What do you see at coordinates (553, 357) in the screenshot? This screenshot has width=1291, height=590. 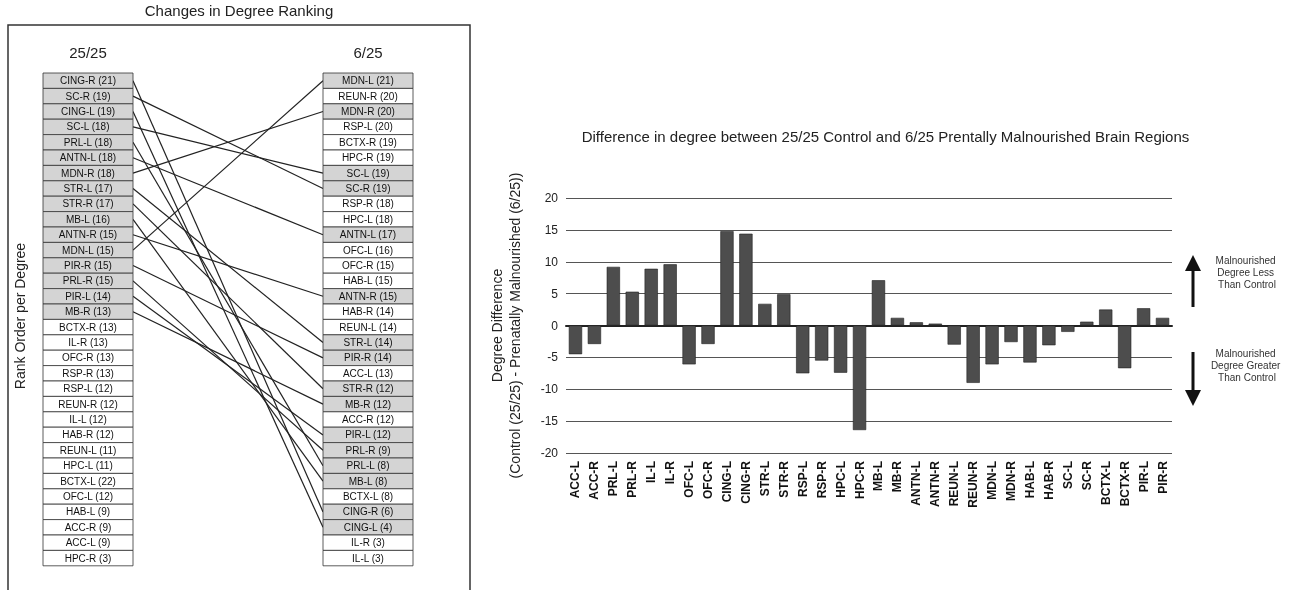 I see `y-tick-label: -5` at bounding box center [553, 357].